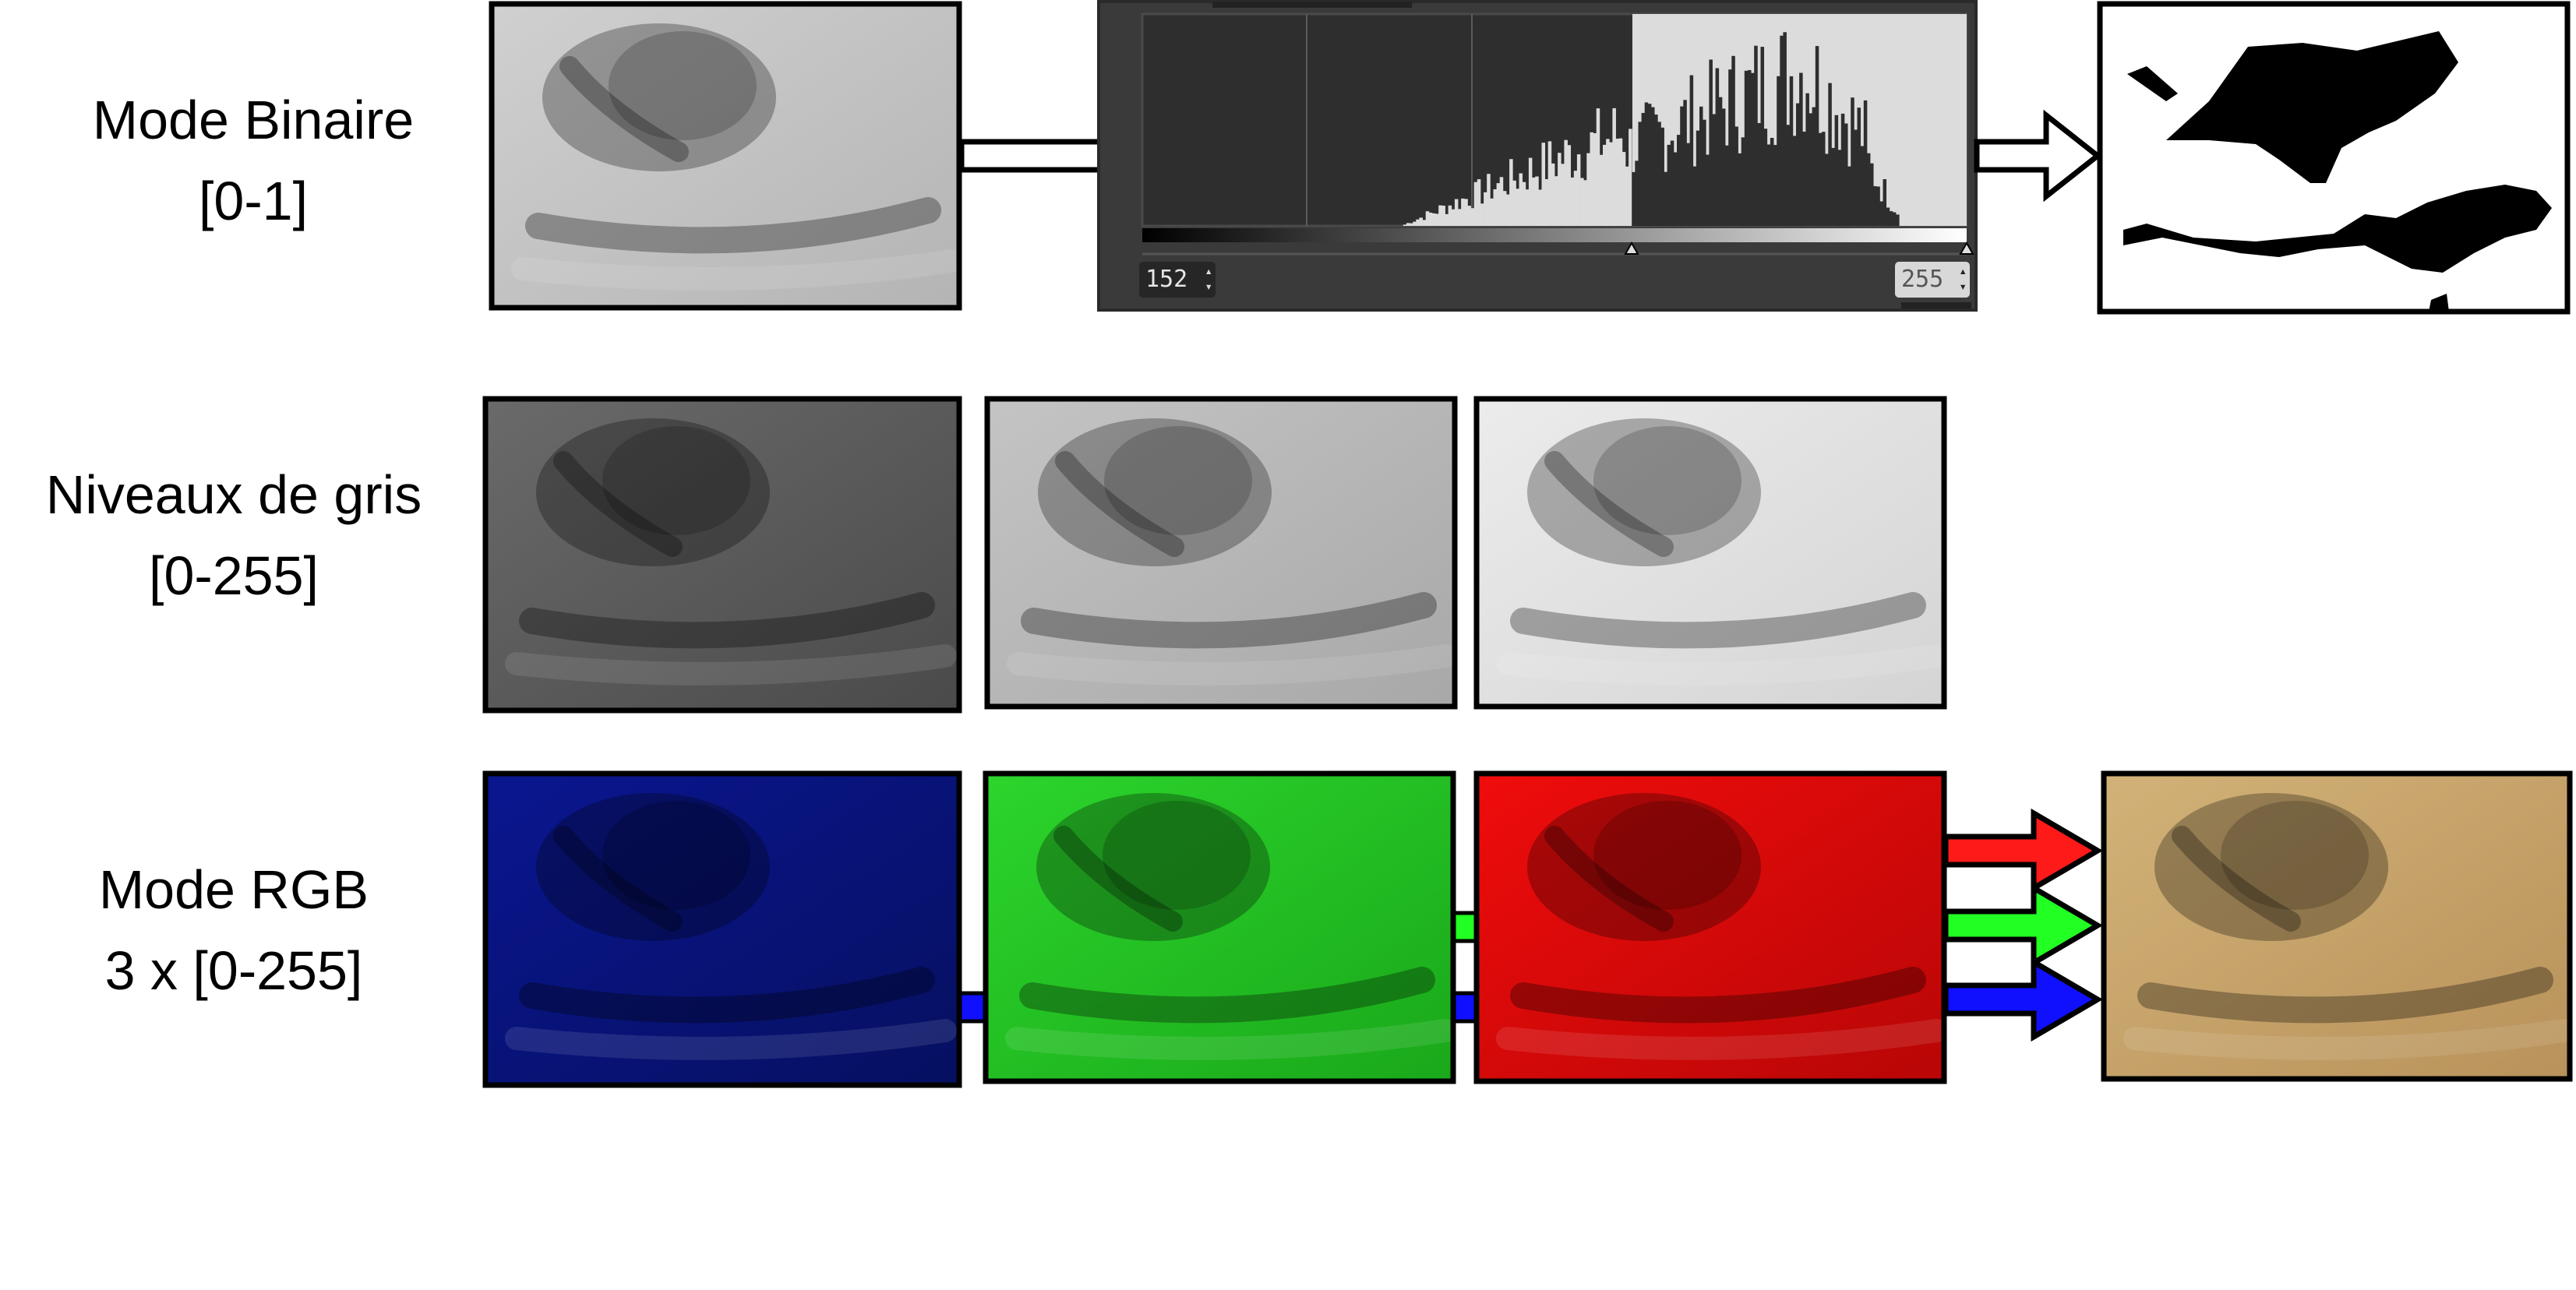 The height and width of the screenshot is (1290, 2576). I want to click on gray-image-light, so click(1708, 553).